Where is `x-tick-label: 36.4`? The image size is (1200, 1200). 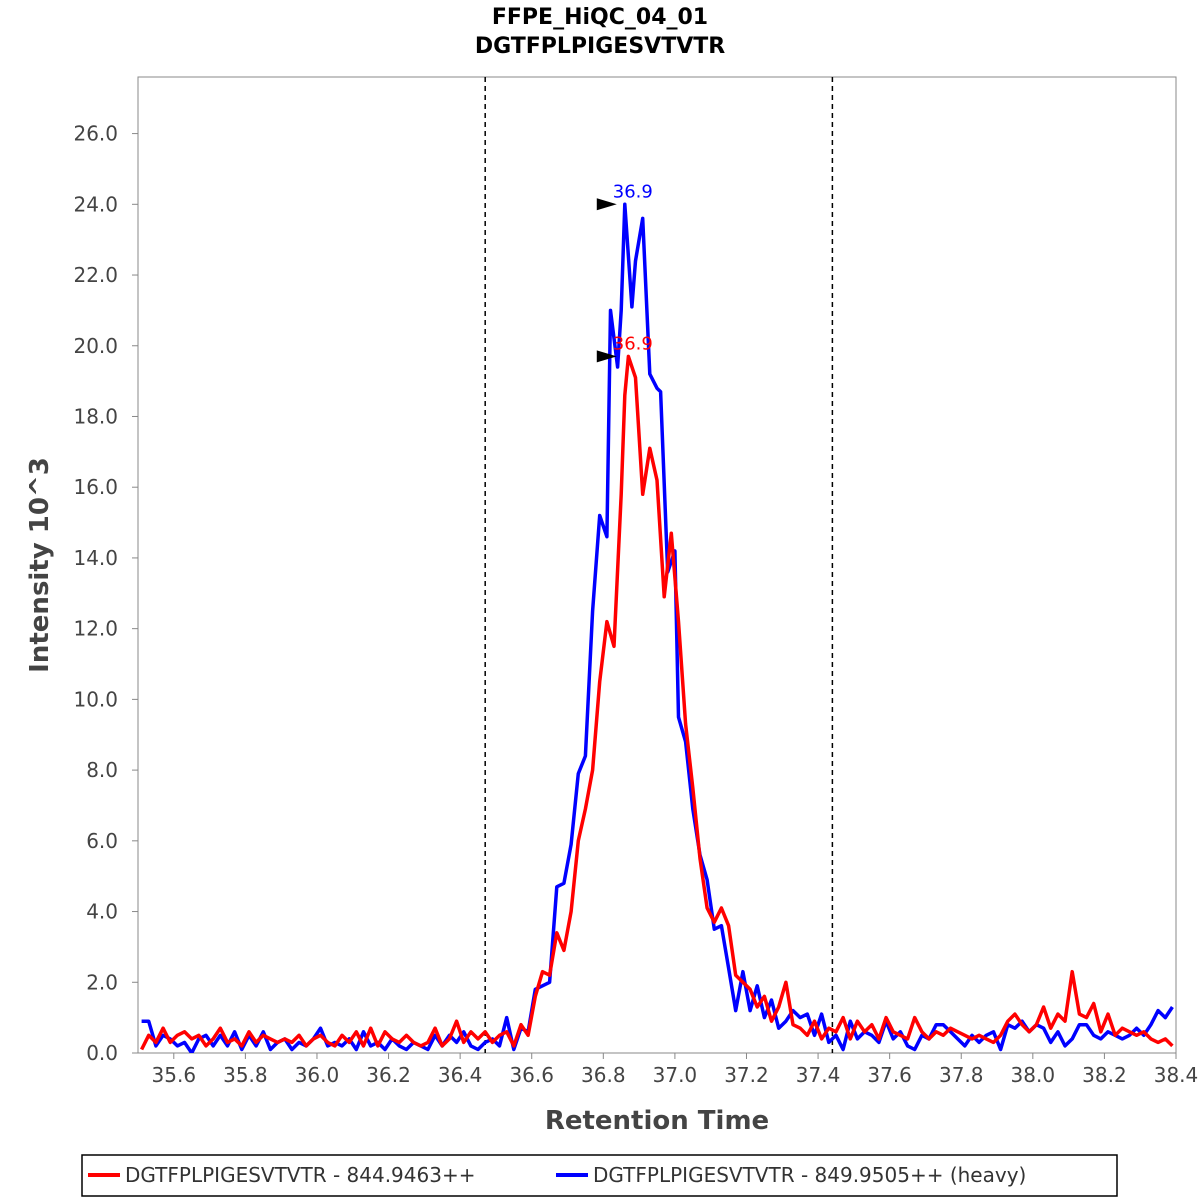 x-tick-label: 36.4 is located at coordinates (460, 1075).